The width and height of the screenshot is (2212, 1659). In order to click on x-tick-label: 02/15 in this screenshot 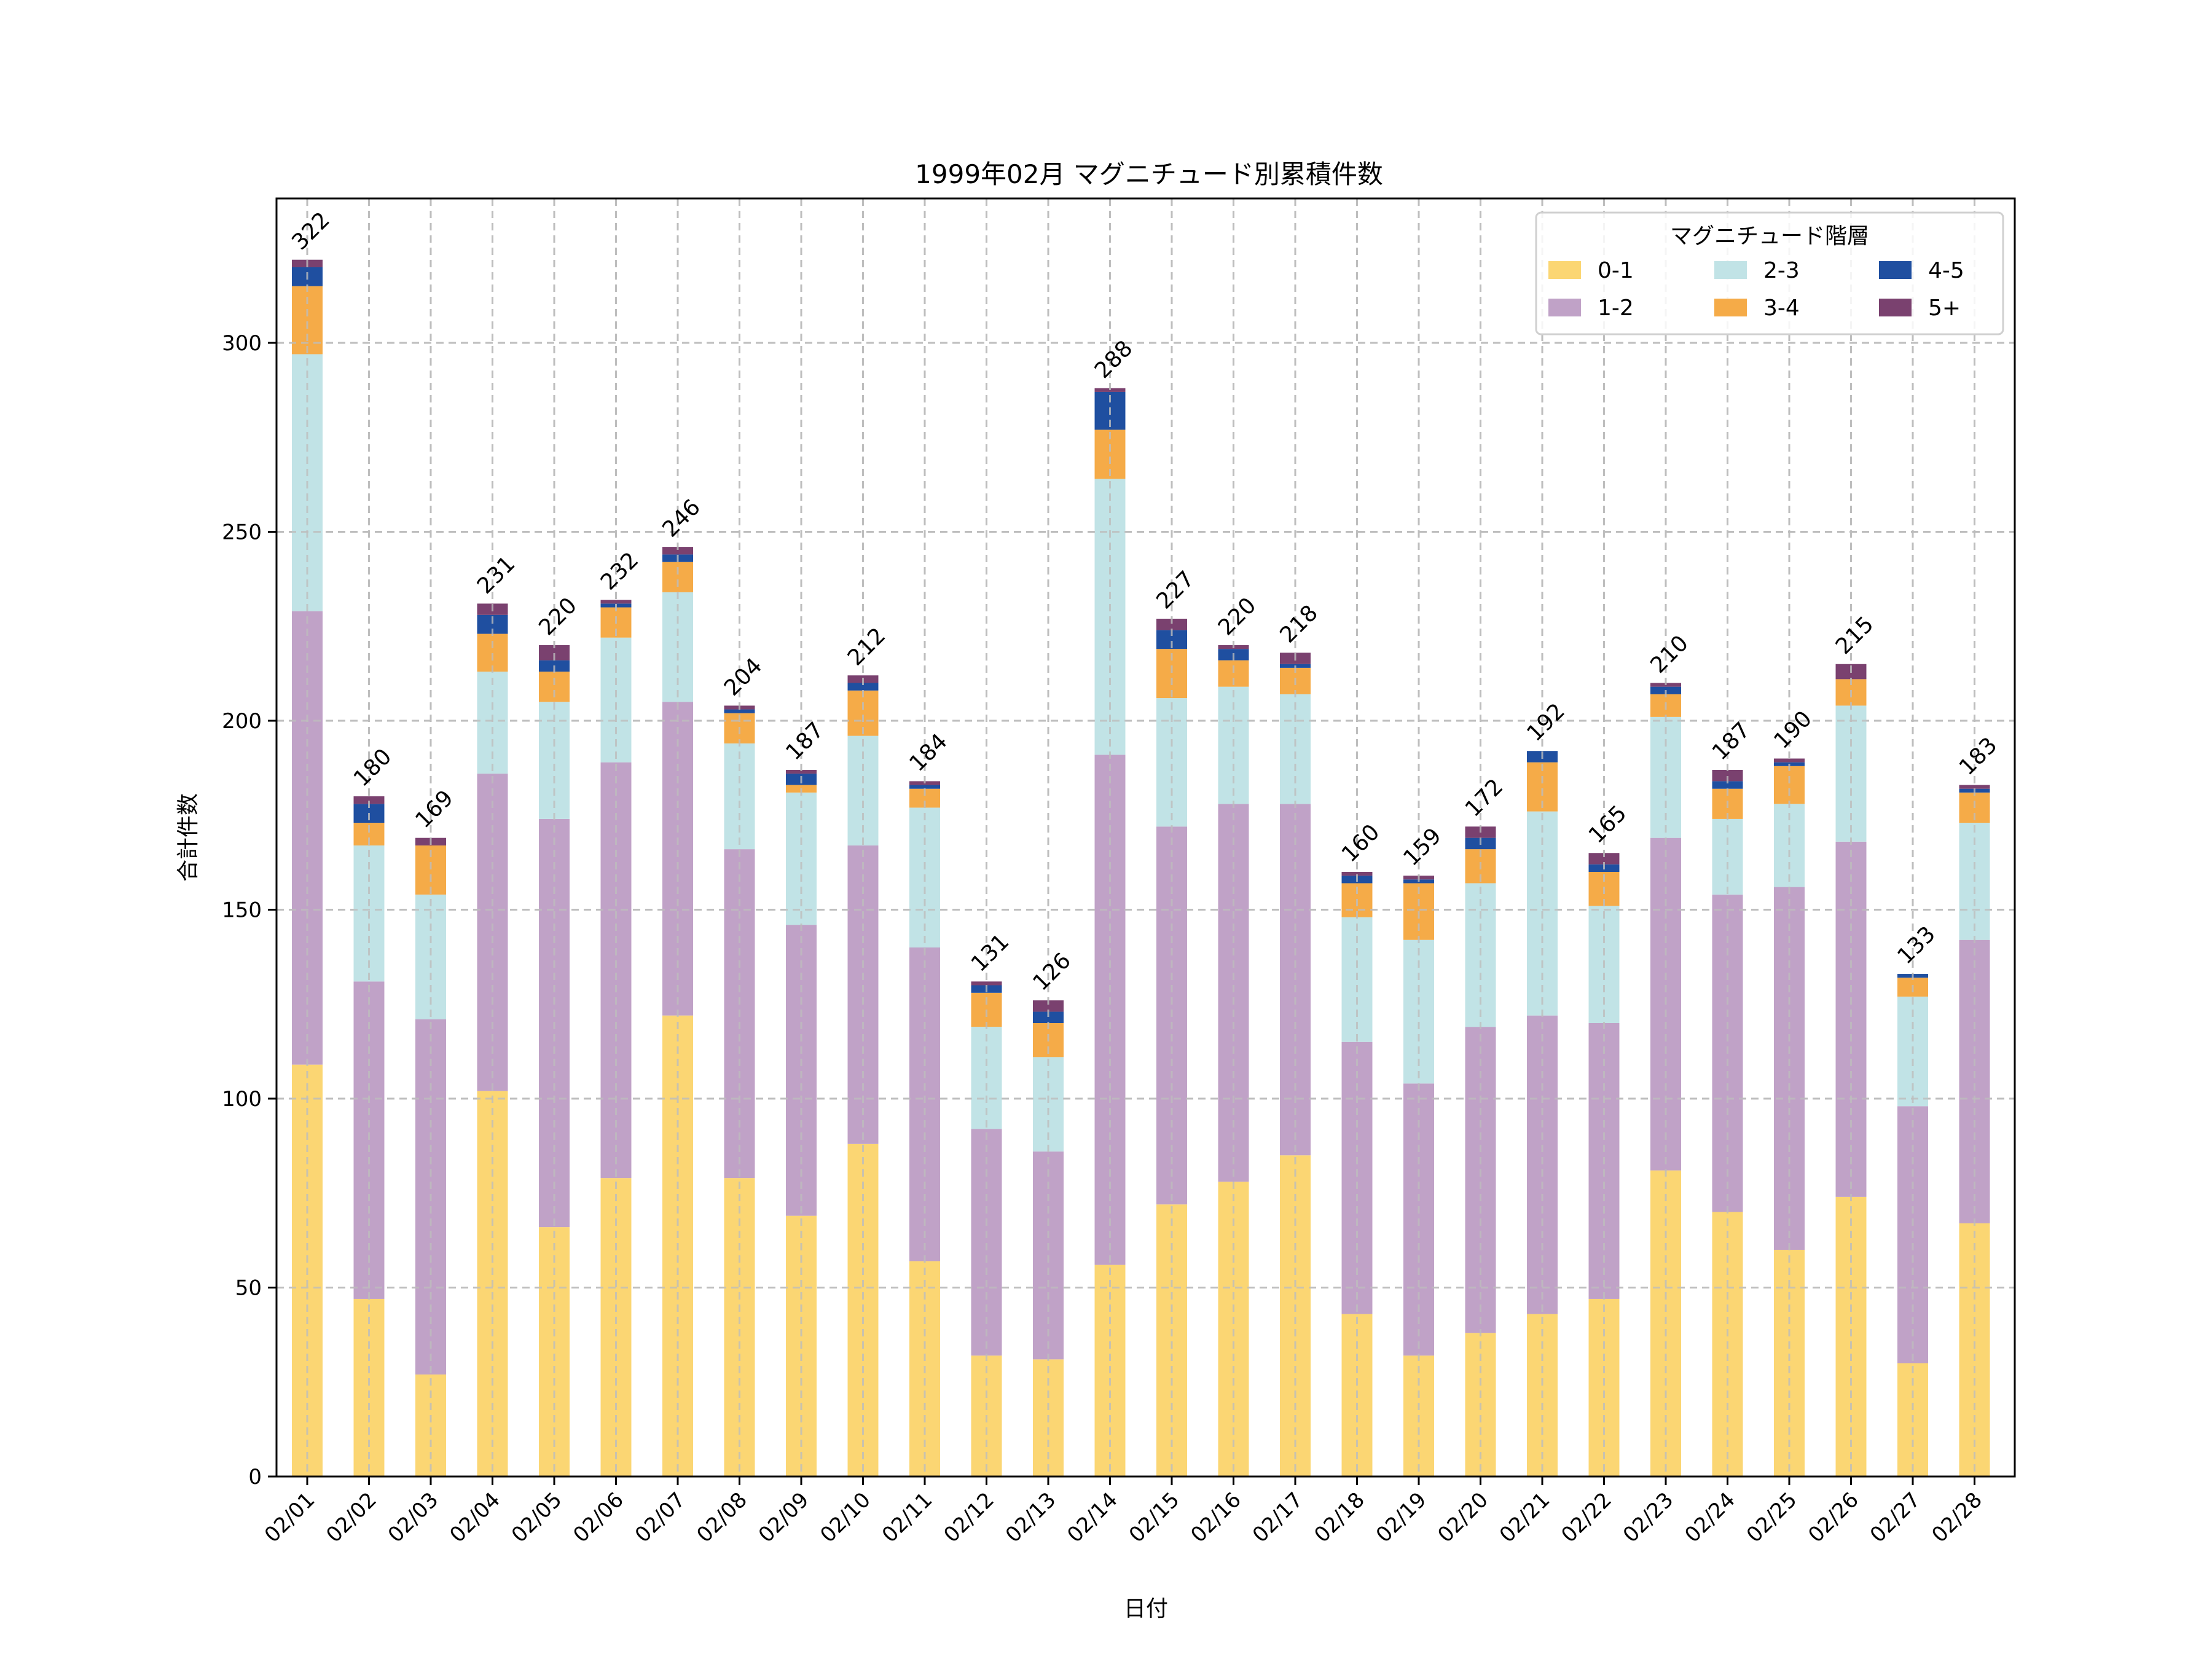, I will do `click(1154, 1518)`.